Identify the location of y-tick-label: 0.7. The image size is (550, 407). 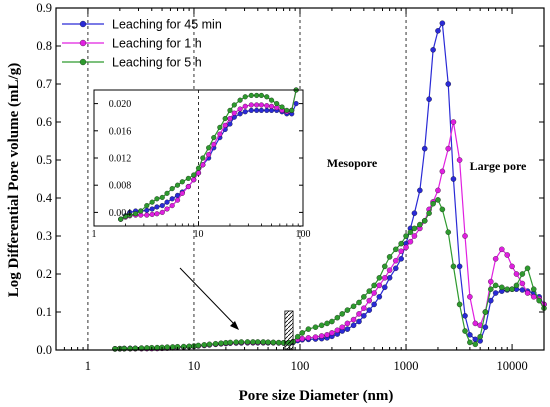
(44, 84).